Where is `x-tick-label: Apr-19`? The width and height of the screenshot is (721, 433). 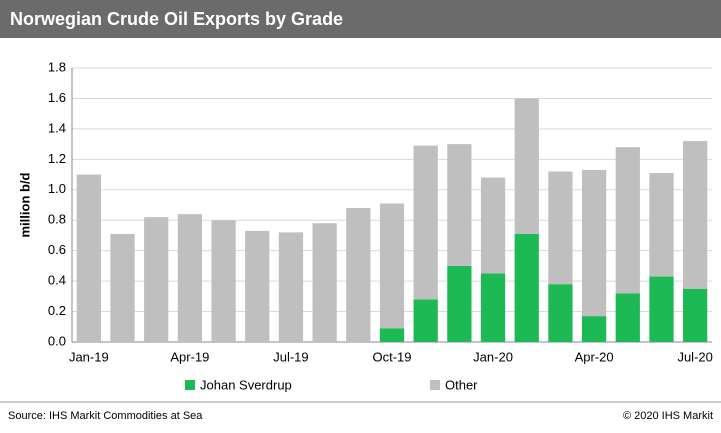
x-tick-label: Apr-19 is located at coordinates (189, 356).